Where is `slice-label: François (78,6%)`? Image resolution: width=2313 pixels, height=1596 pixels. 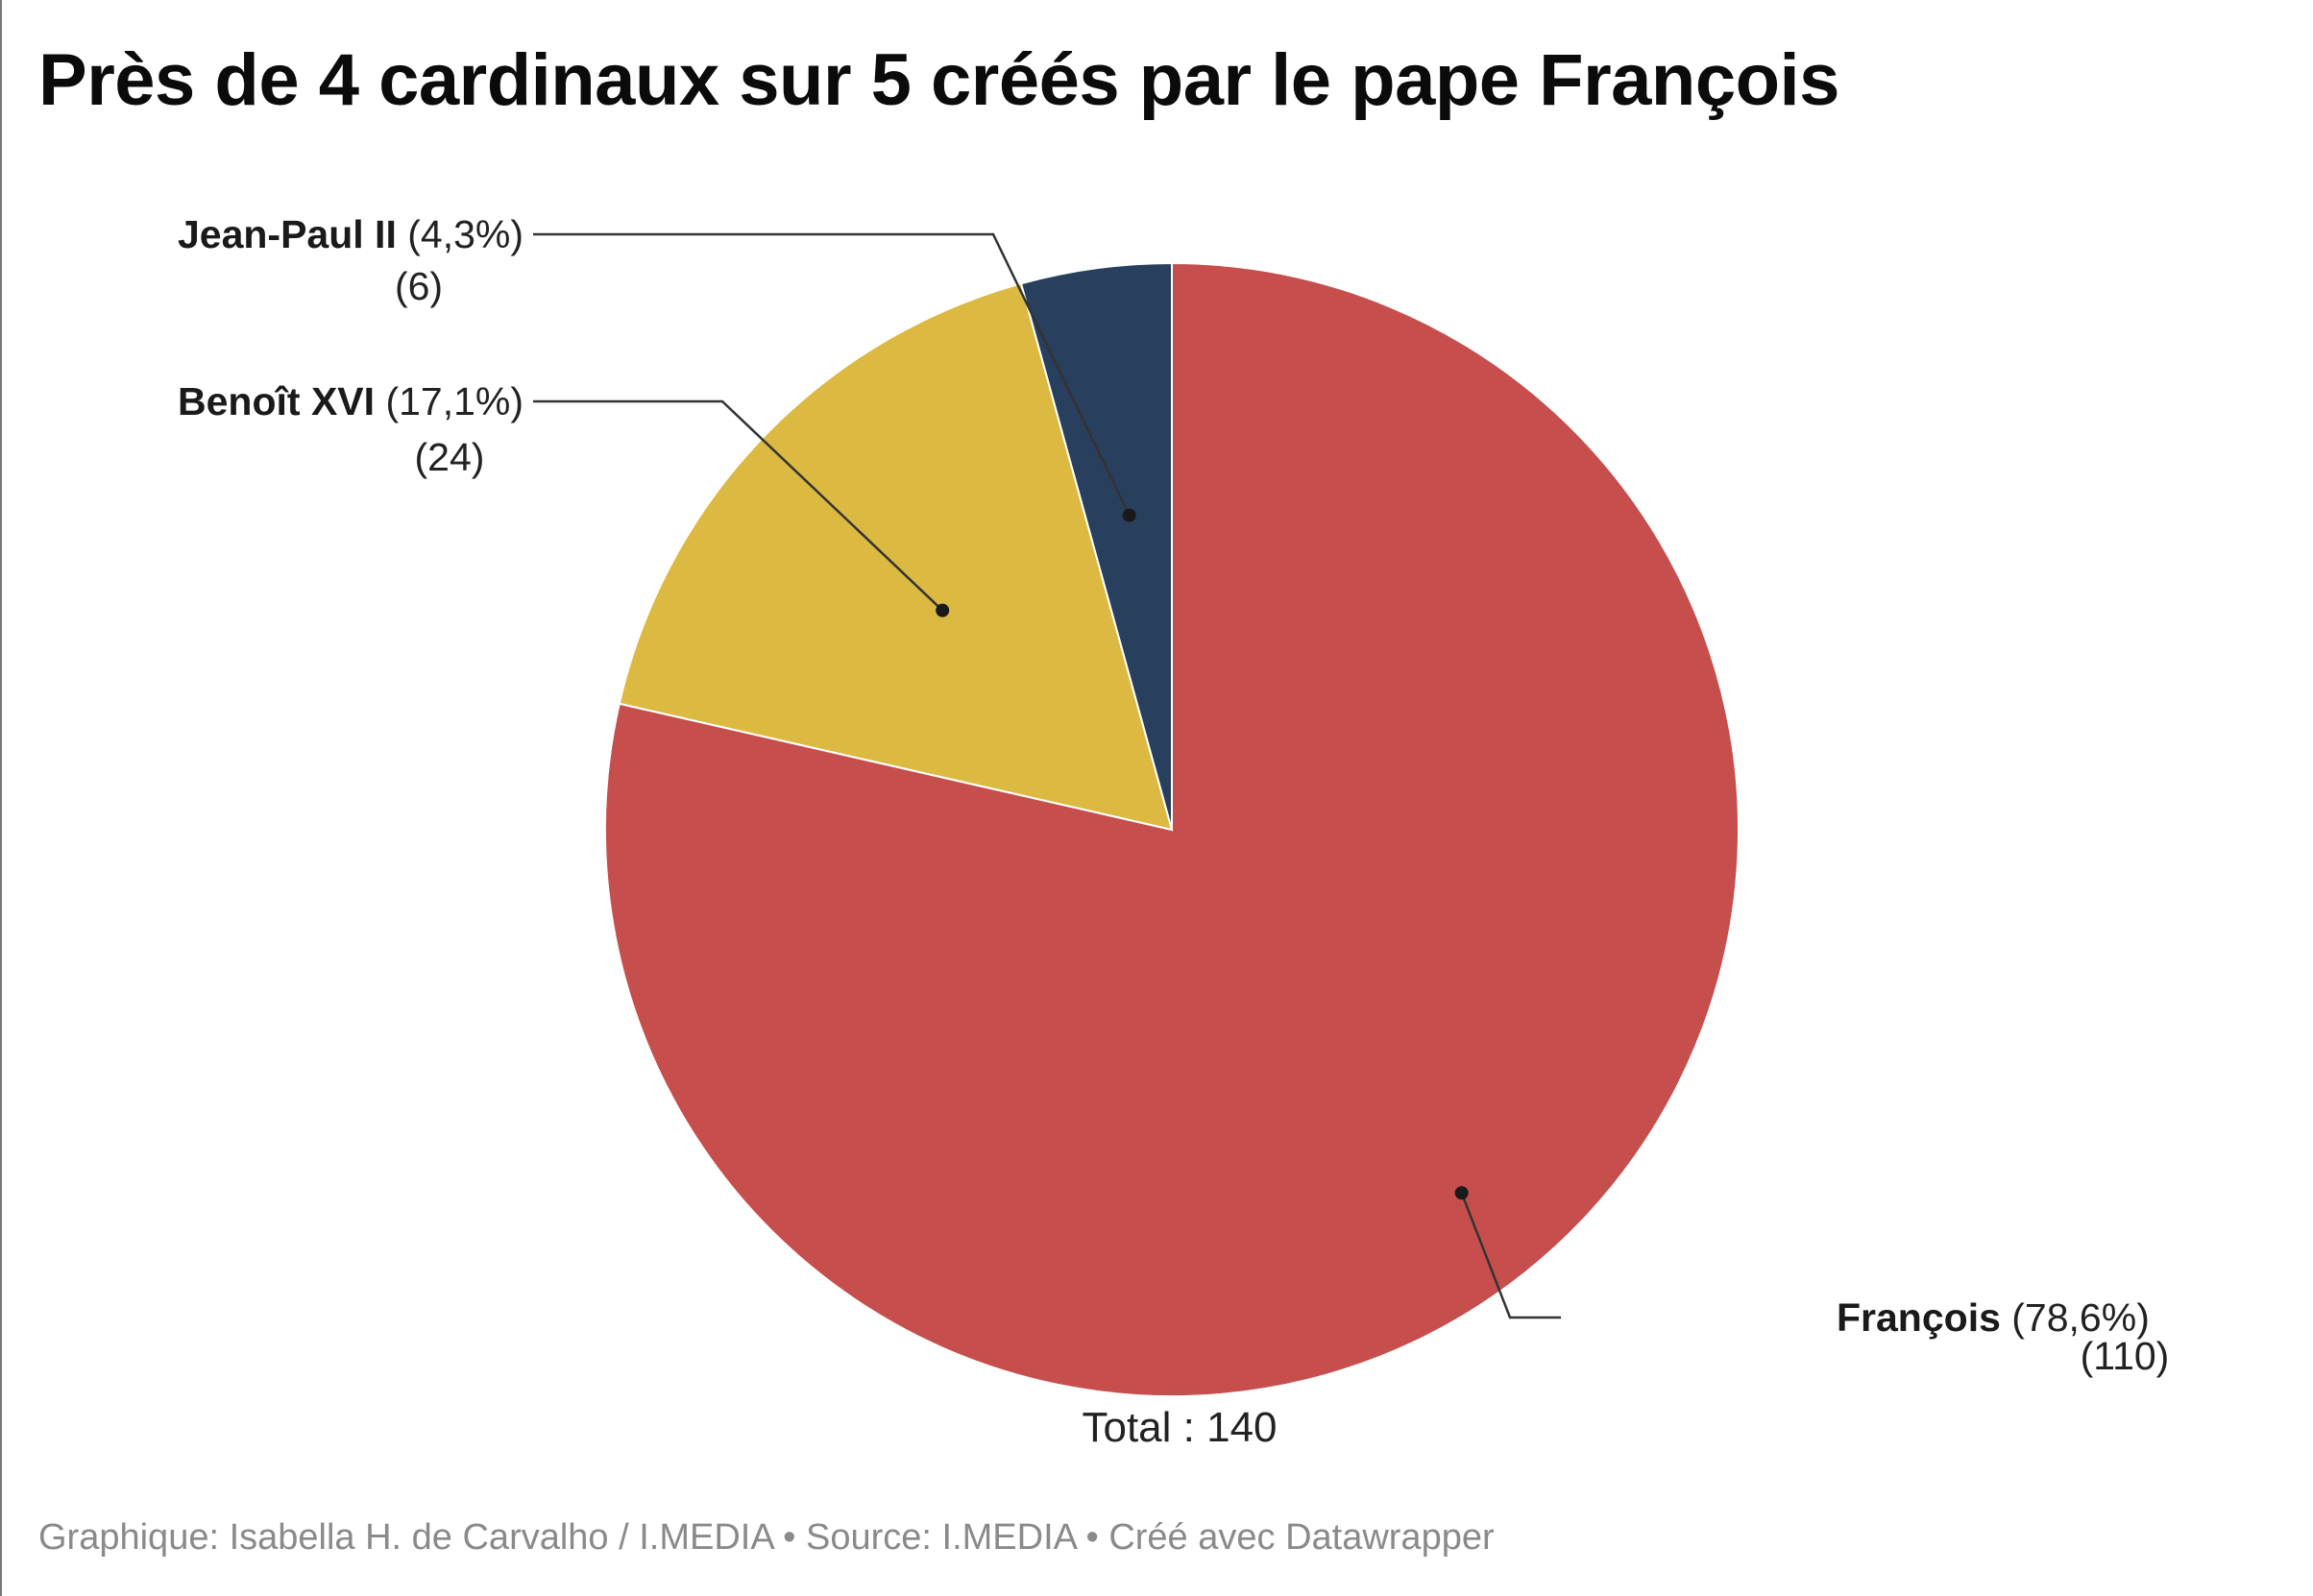
slice-label: François (78,6%) is located at coordinates (1994, 1317).